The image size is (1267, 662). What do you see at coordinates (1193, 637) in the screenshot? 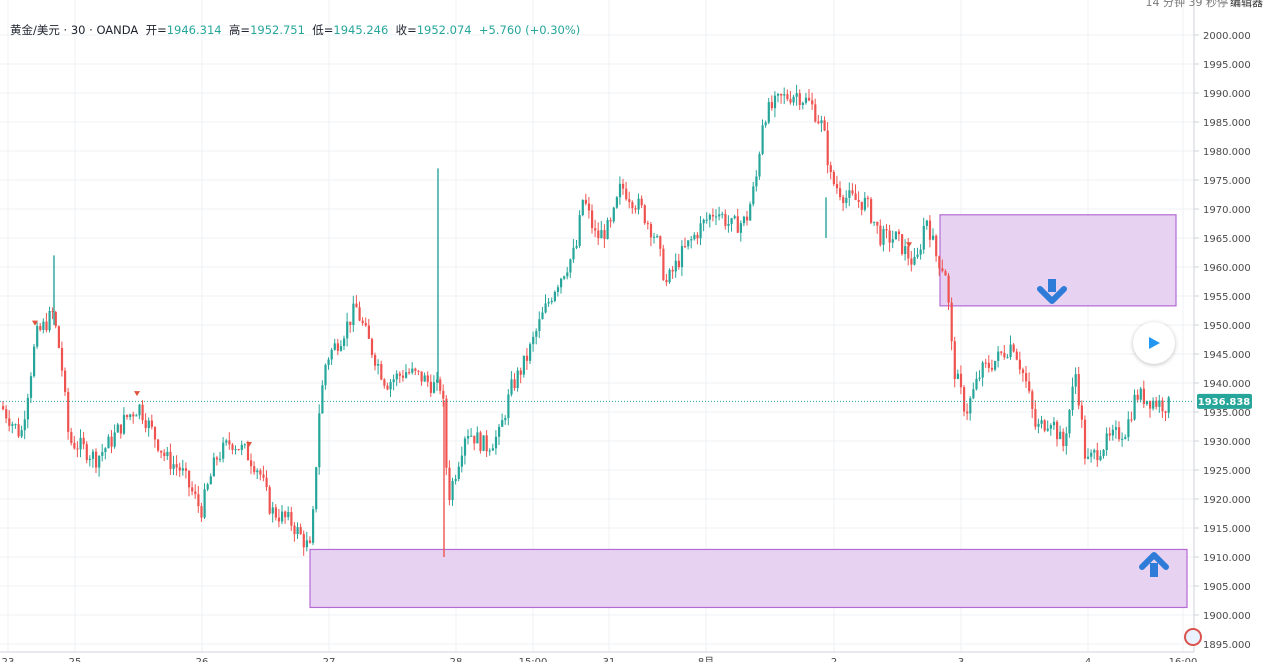
I see `flag-icon` at bounding box center [1193, 637].